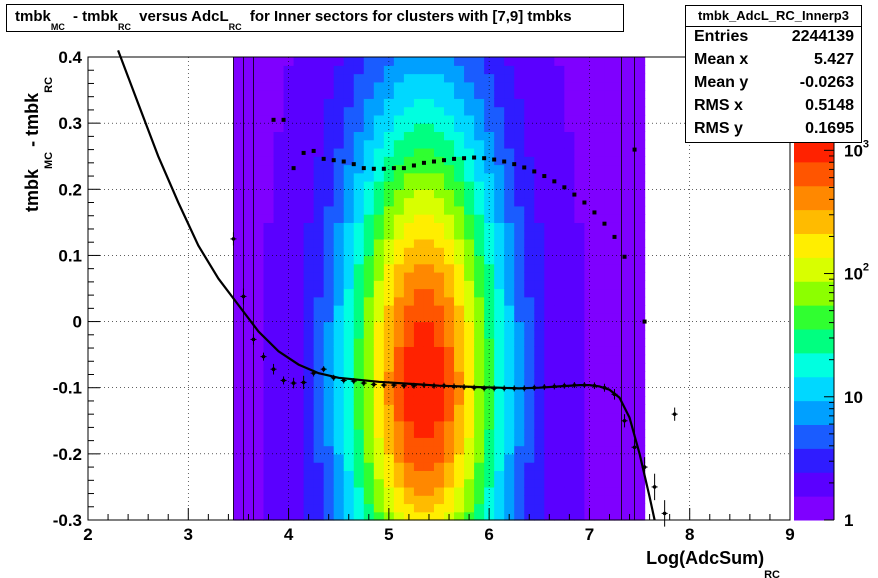 The image size is (878, 578). Describe the element at coordinates (32, 122) in the screenshot. I see `y-axis-label-mid: - tmbk` at that location.